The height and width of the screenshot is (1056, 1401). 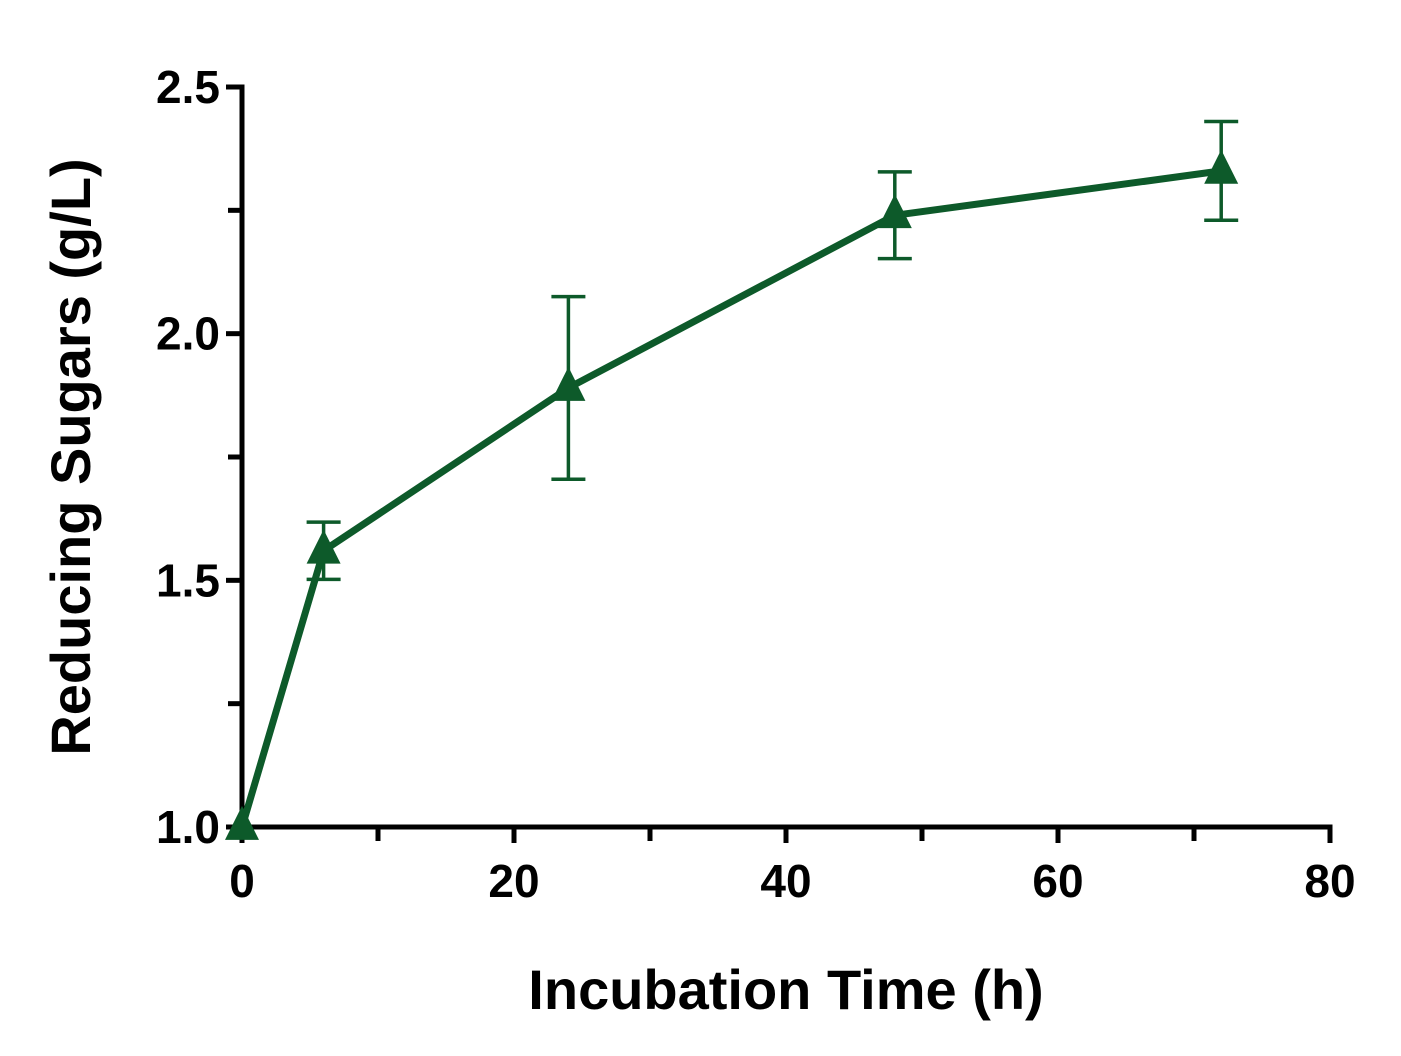 What do you see at coordinates (1057, 881) in the screenshot?
I see `x-tick-label: 60` at bounding box center [1057, 881].